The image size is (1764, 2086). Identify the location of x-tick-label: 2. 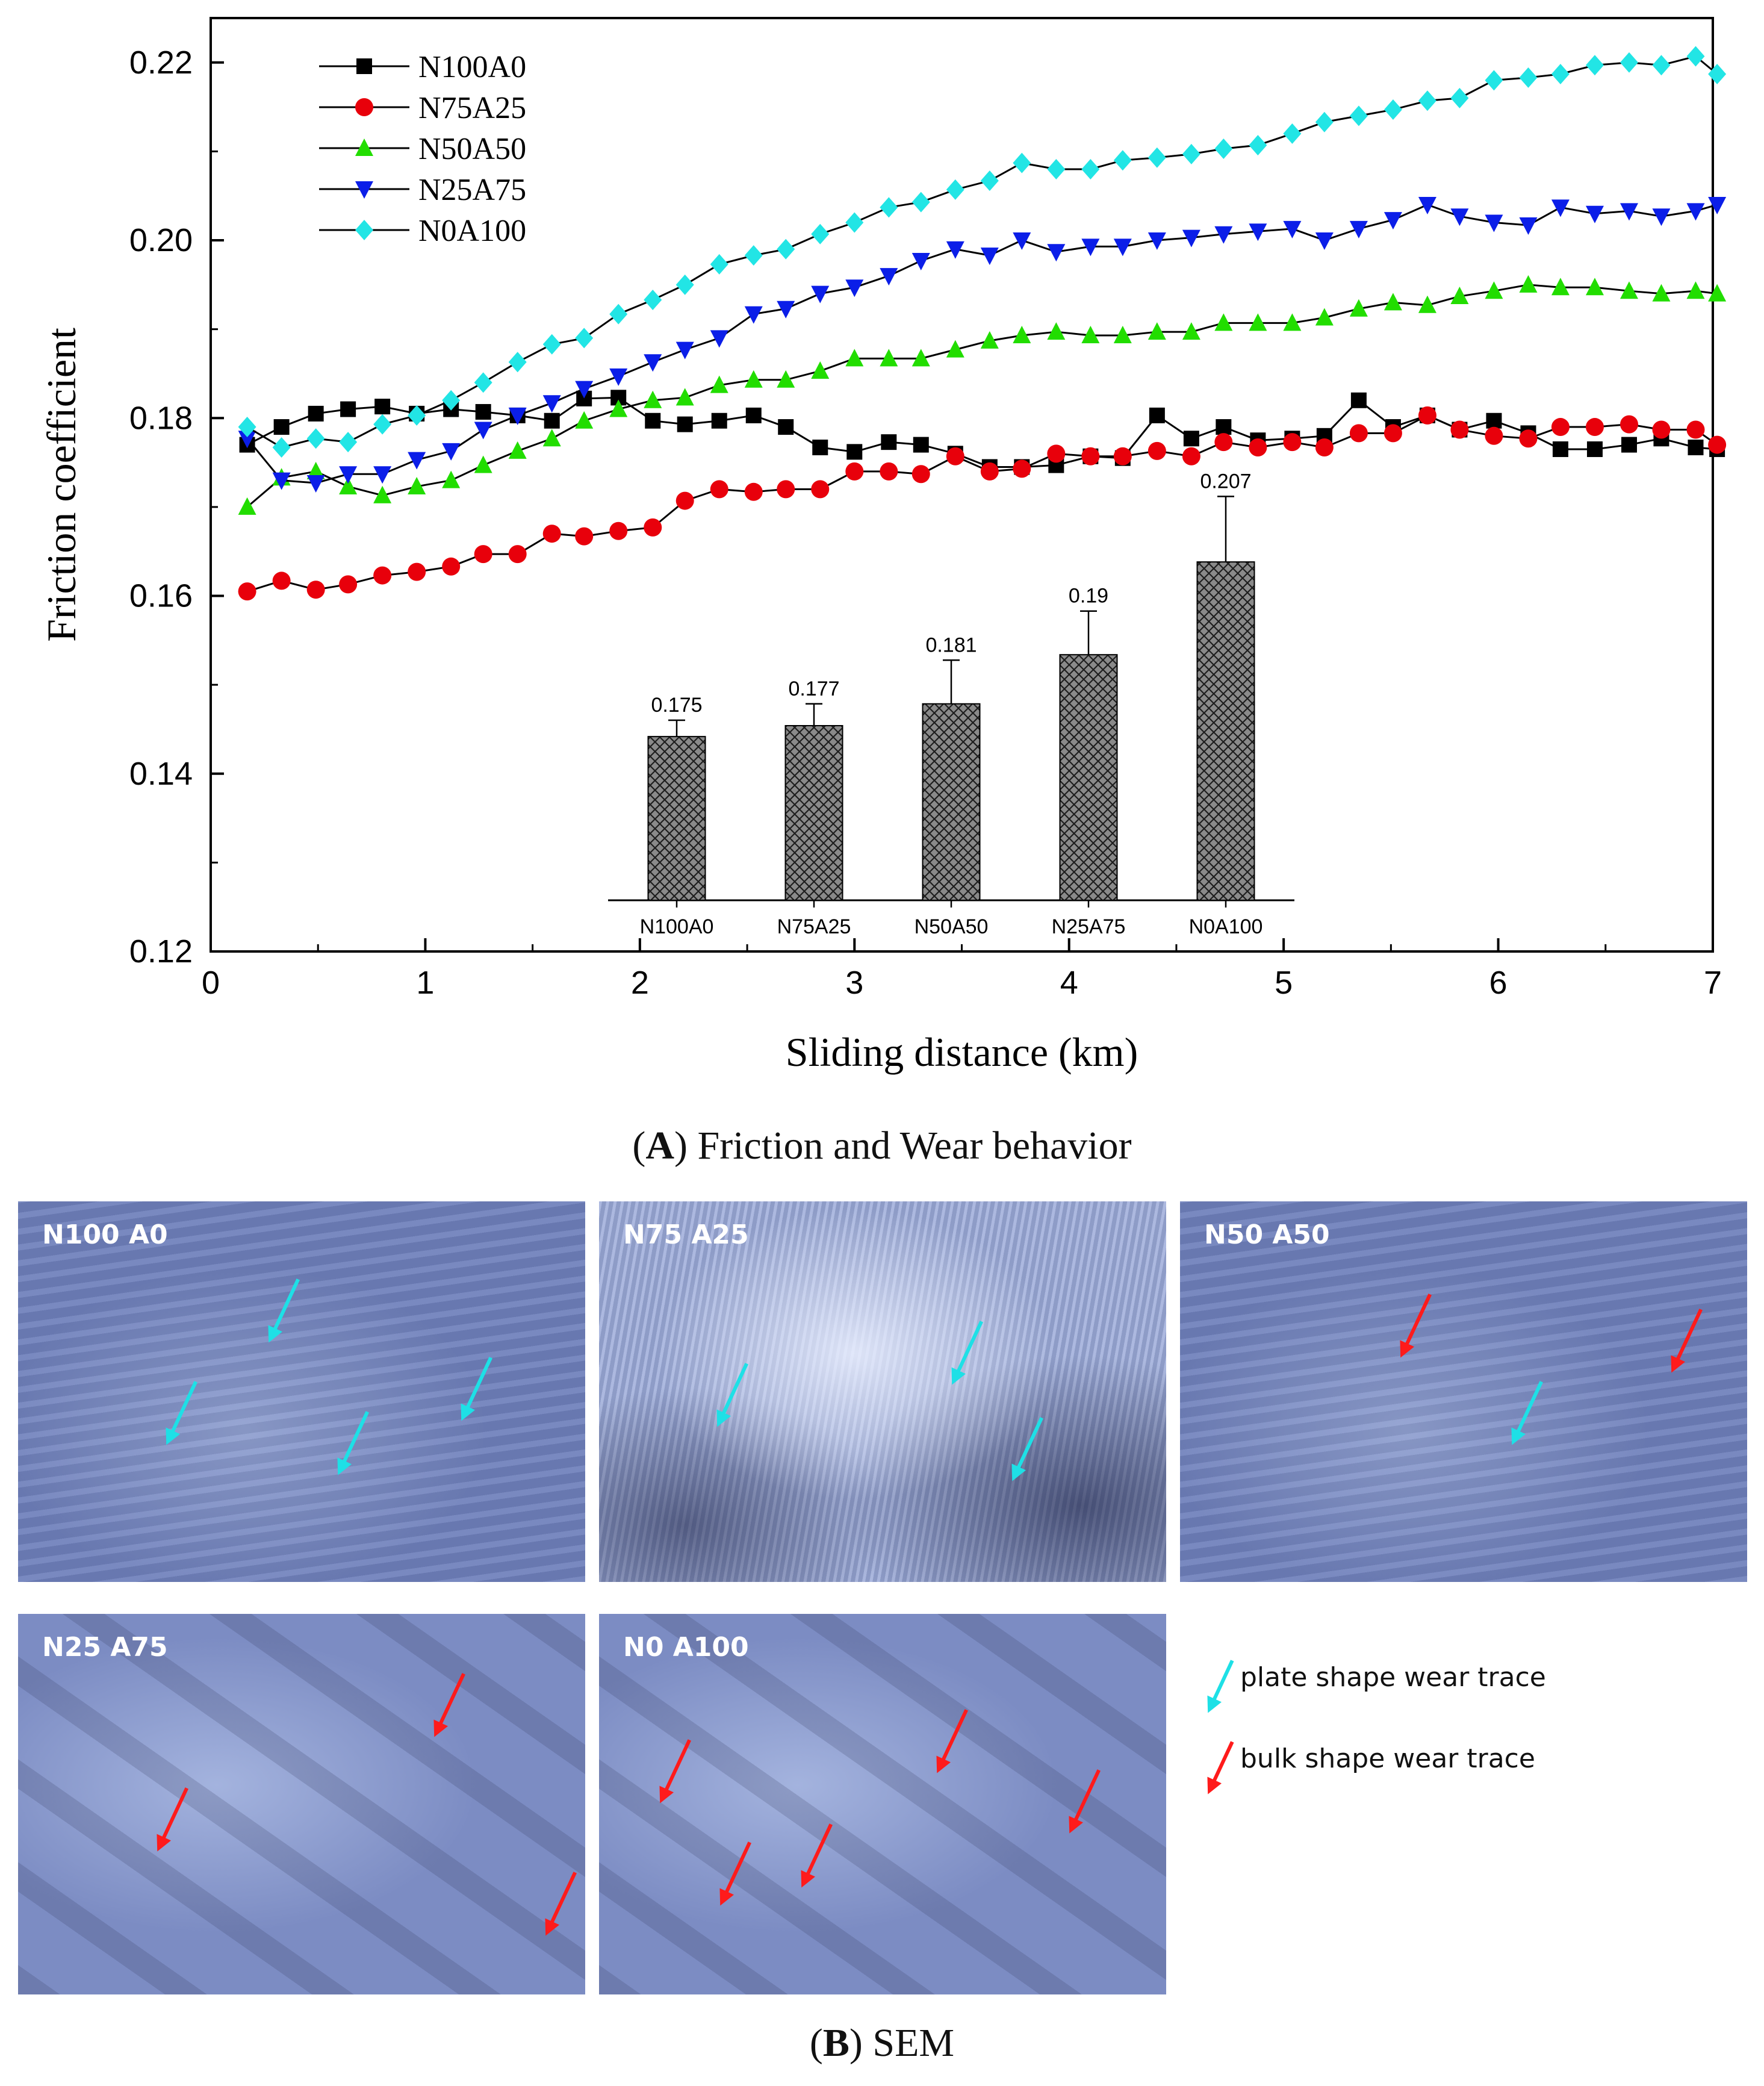
(640, 983).